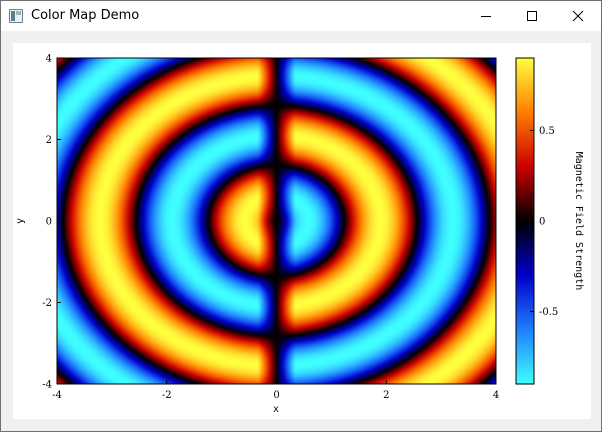 This screenshot has height=432, width=602. What do you see at coordinates (301, 16) in the screenshot?
I see `title-bar: Color Map Demo` at bounding box center [301, 16].